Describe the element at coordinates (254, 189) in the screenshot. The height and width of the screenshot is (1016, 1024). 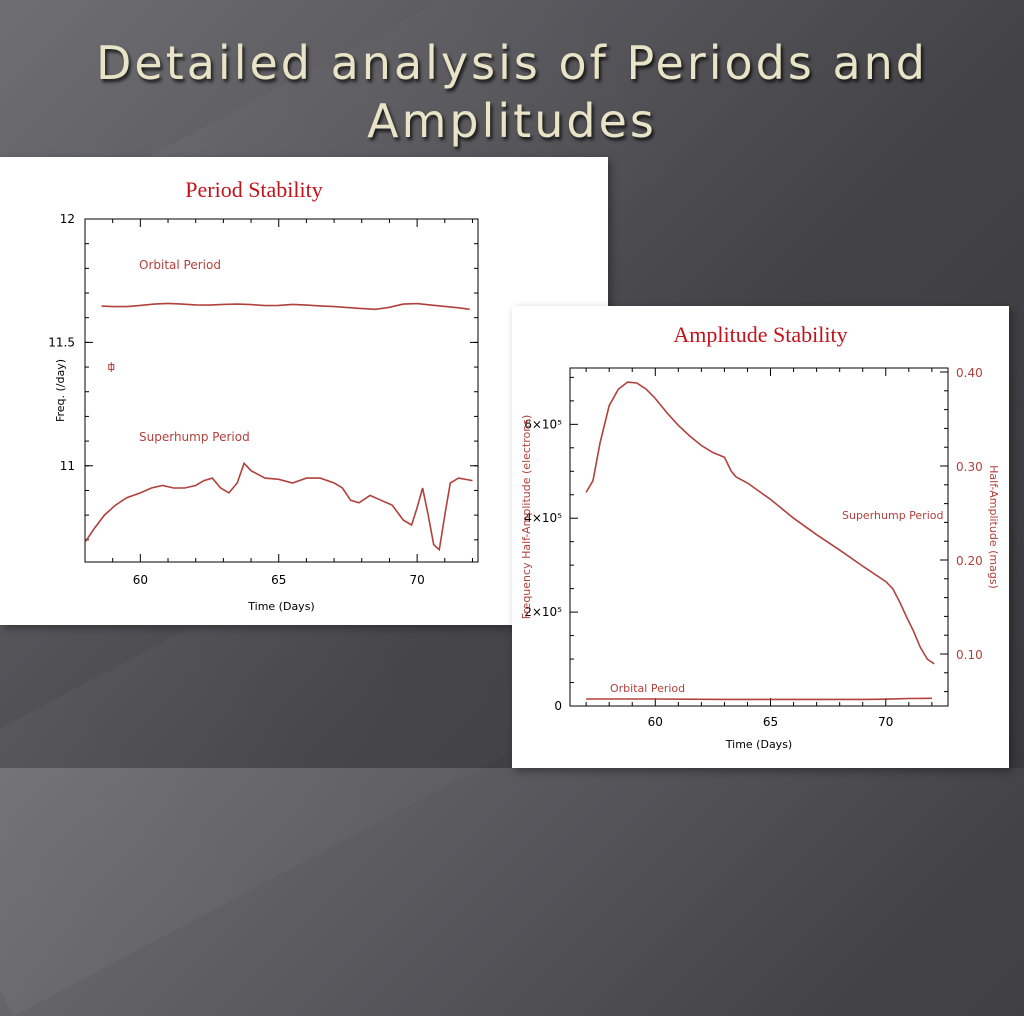
I see `chart-title: Period Stability` at that location.